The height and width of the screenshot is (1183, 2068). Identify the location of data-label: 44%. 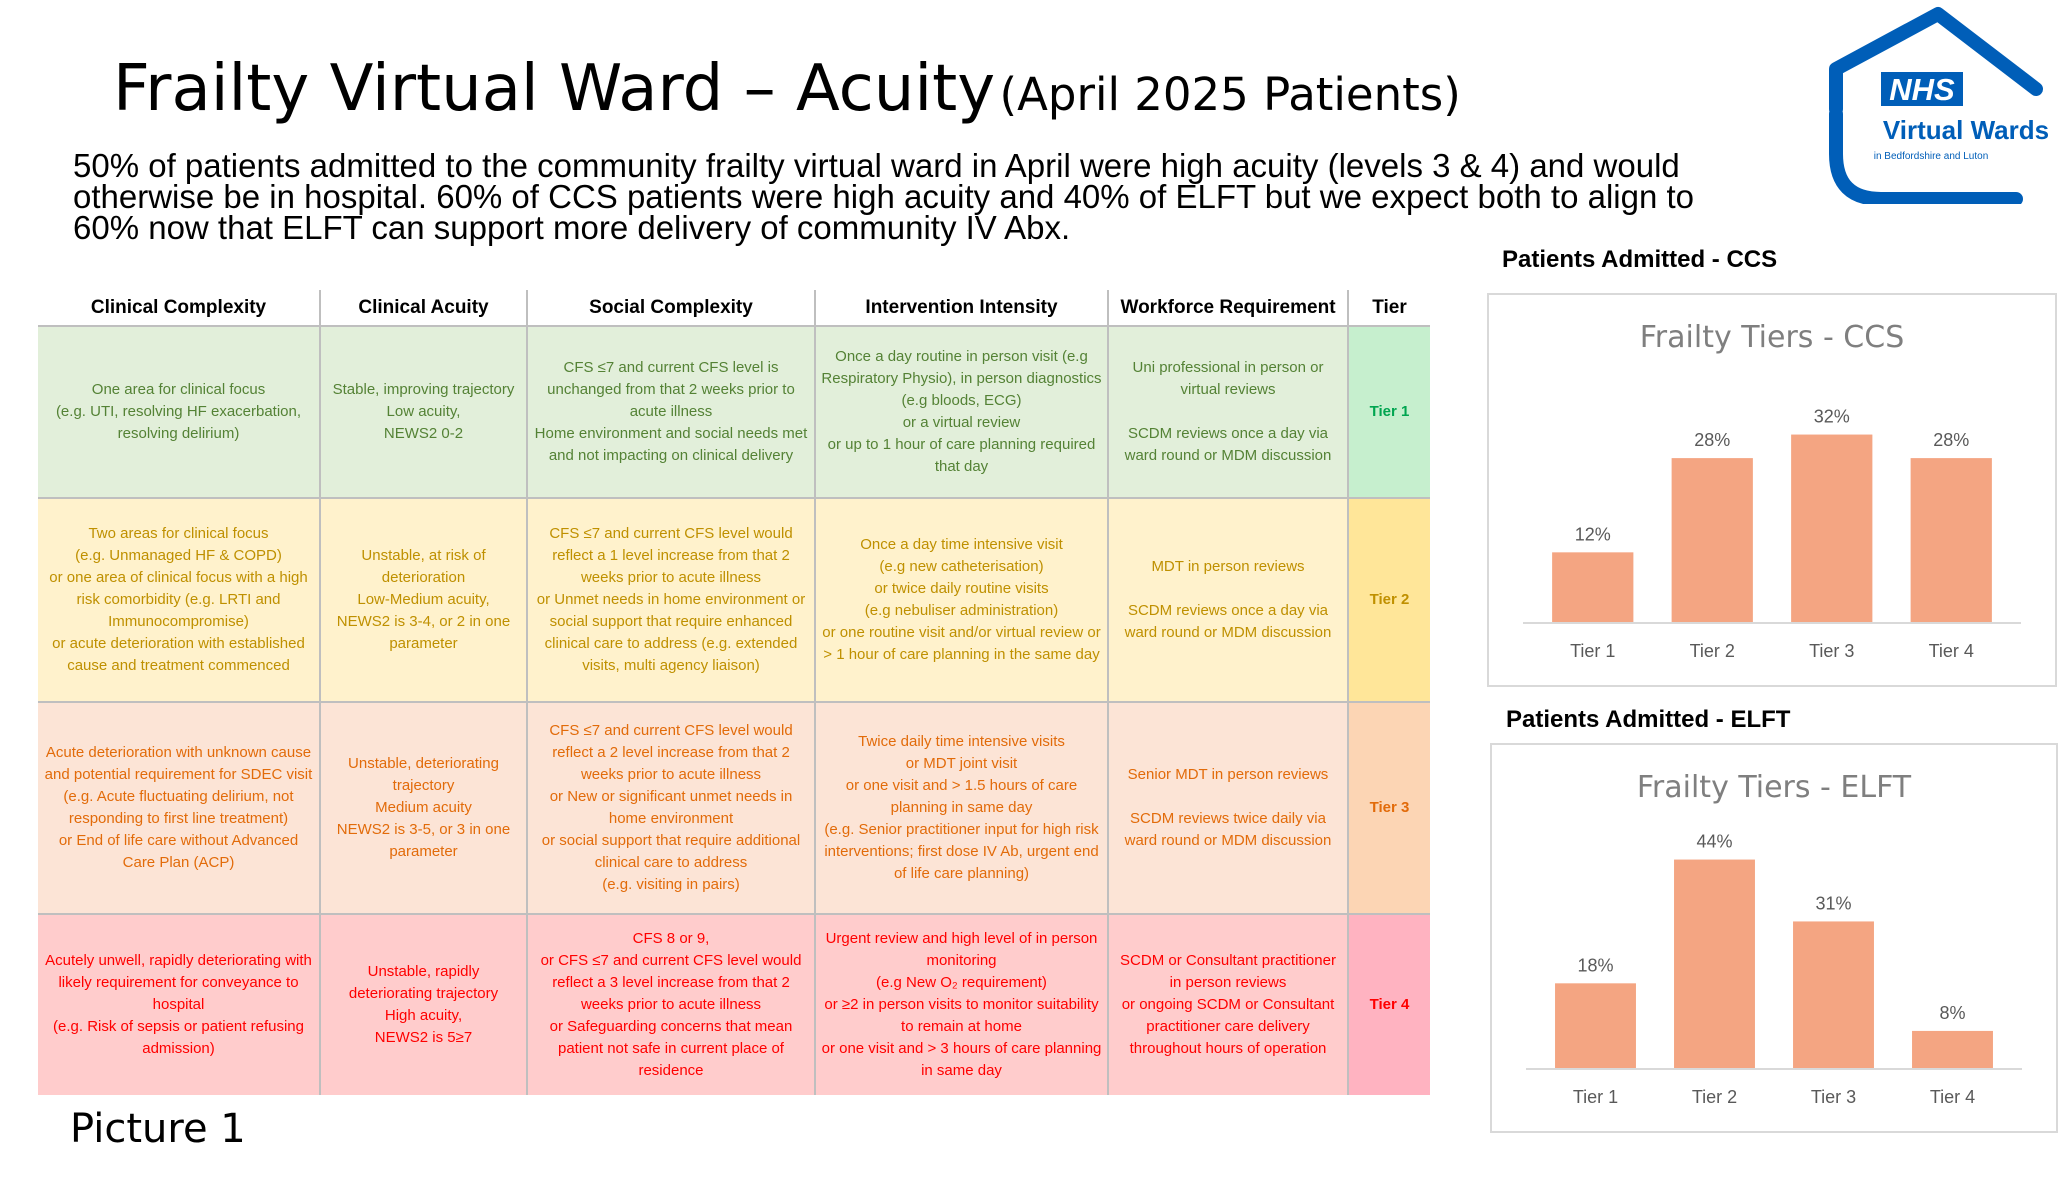
(1714, 842).